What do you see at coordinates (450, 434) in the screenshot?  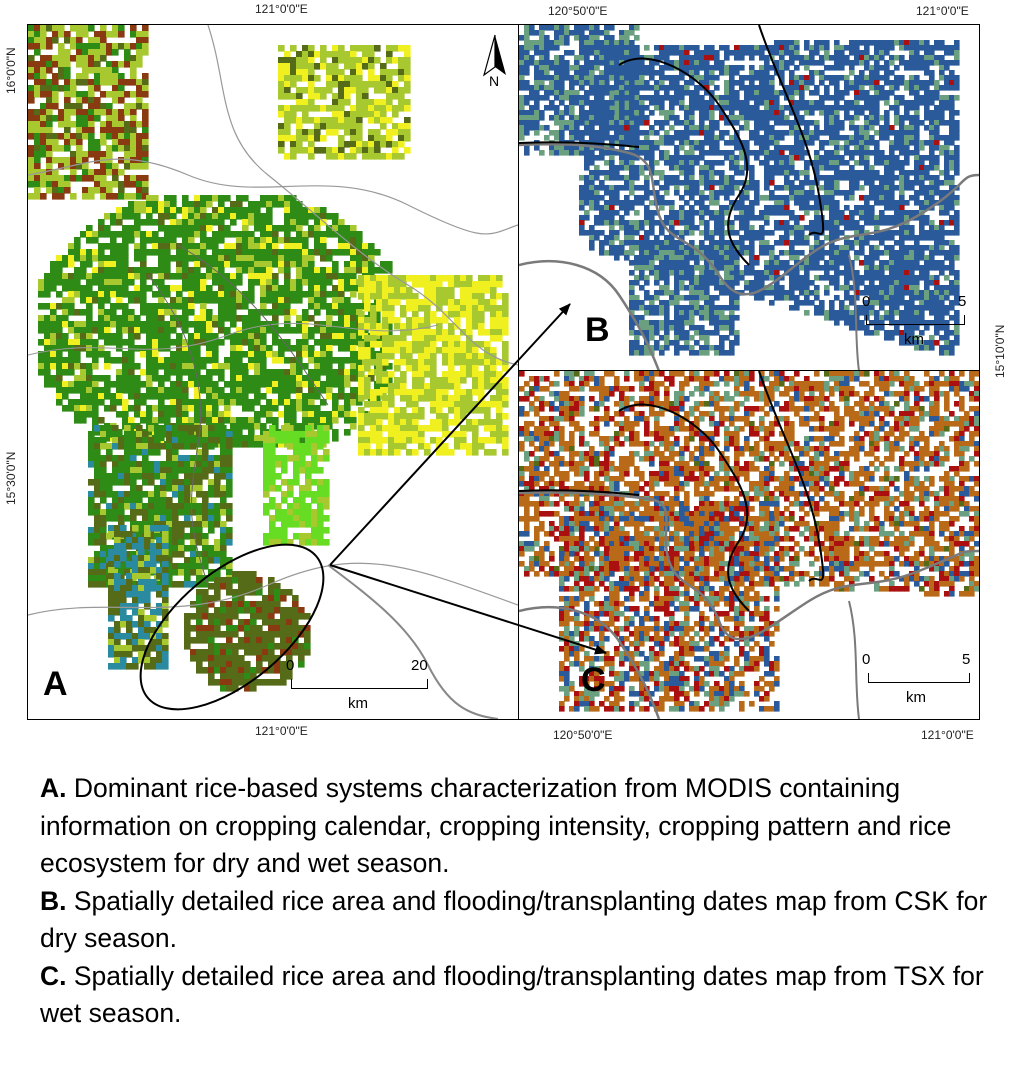 I see `arrow-to-b` at bounding box center [450, 434].